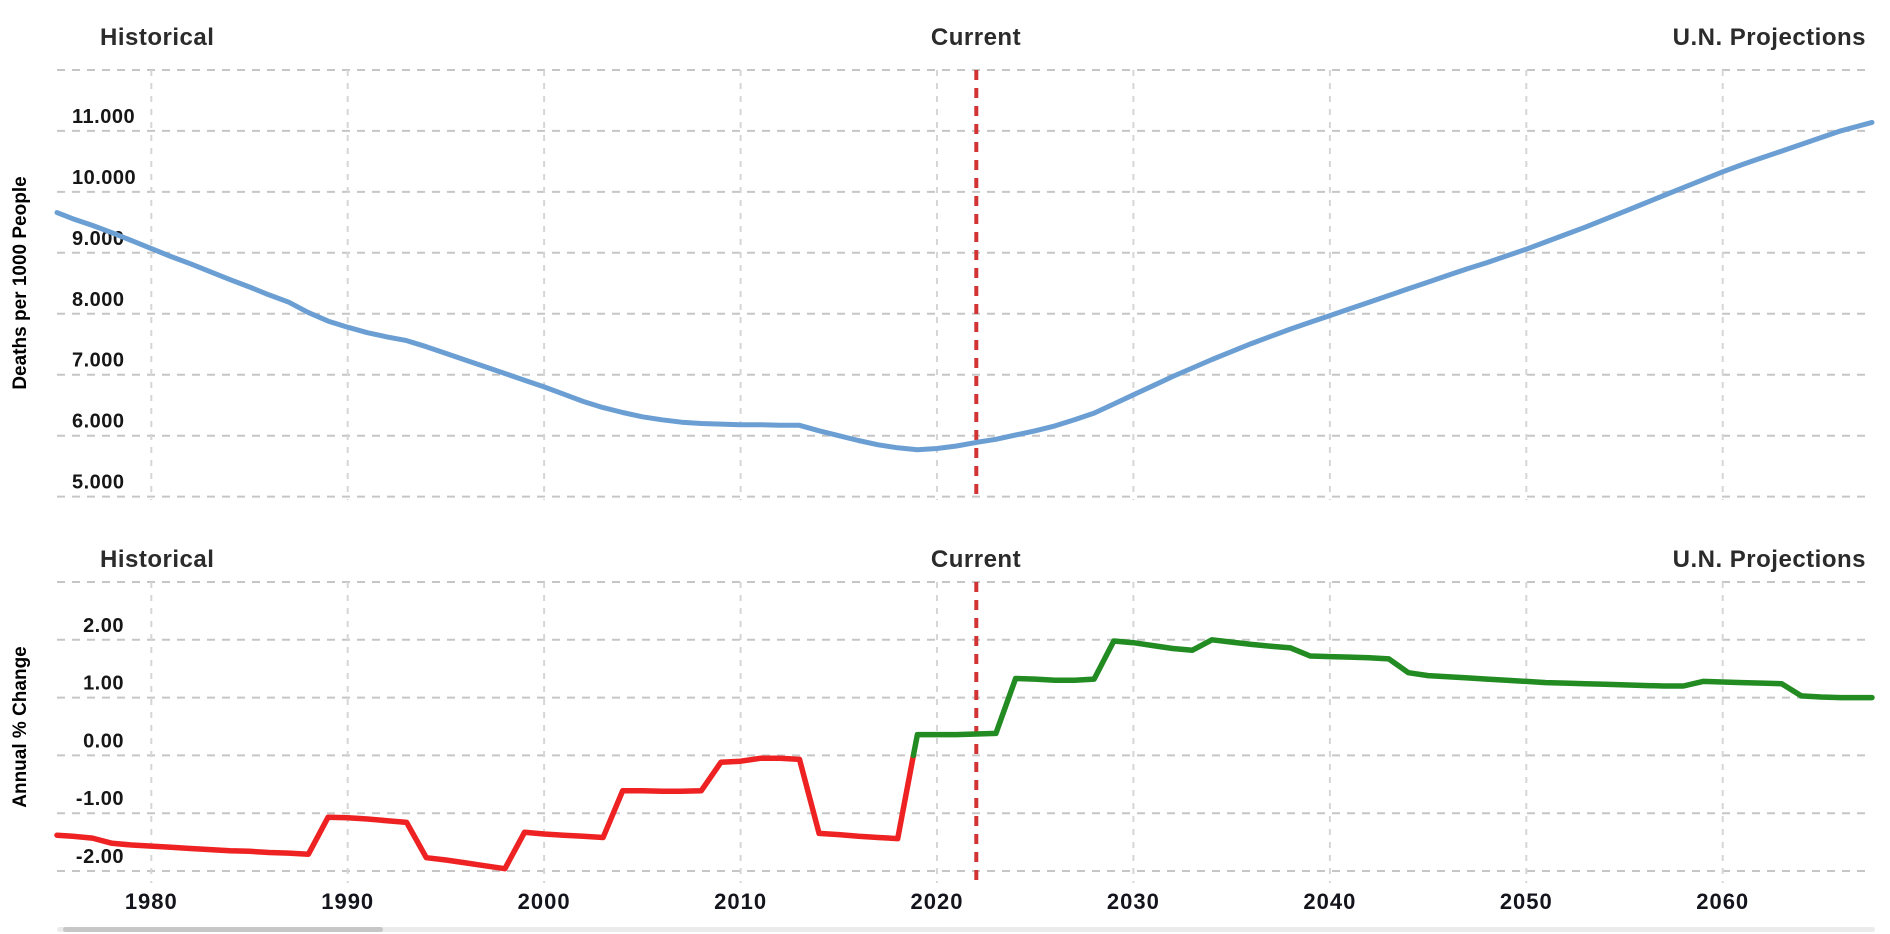 Image resolution: width=1890 pixels, height=934 pixels. What do you see at coordinates (740, 901) in the screenshot?
I see `x-tick-label: 2010` at bounding box center [740, 901].